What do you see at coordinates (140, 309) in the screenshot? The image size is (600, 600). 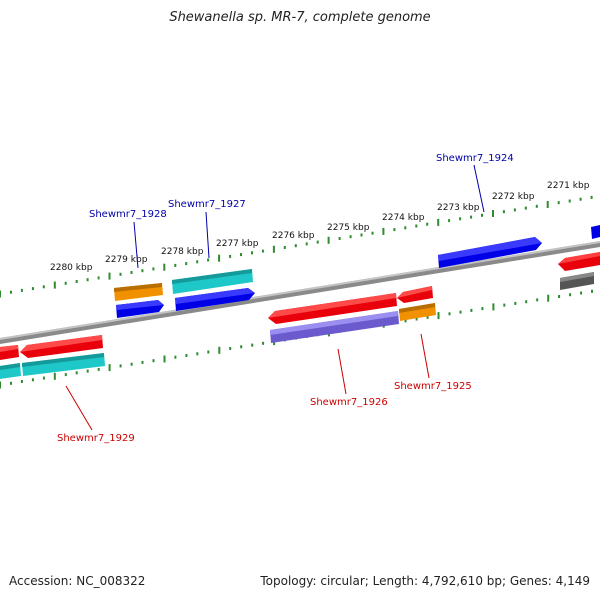 I see `gene-shewmr7-1928` at bounding box center [140, 309].